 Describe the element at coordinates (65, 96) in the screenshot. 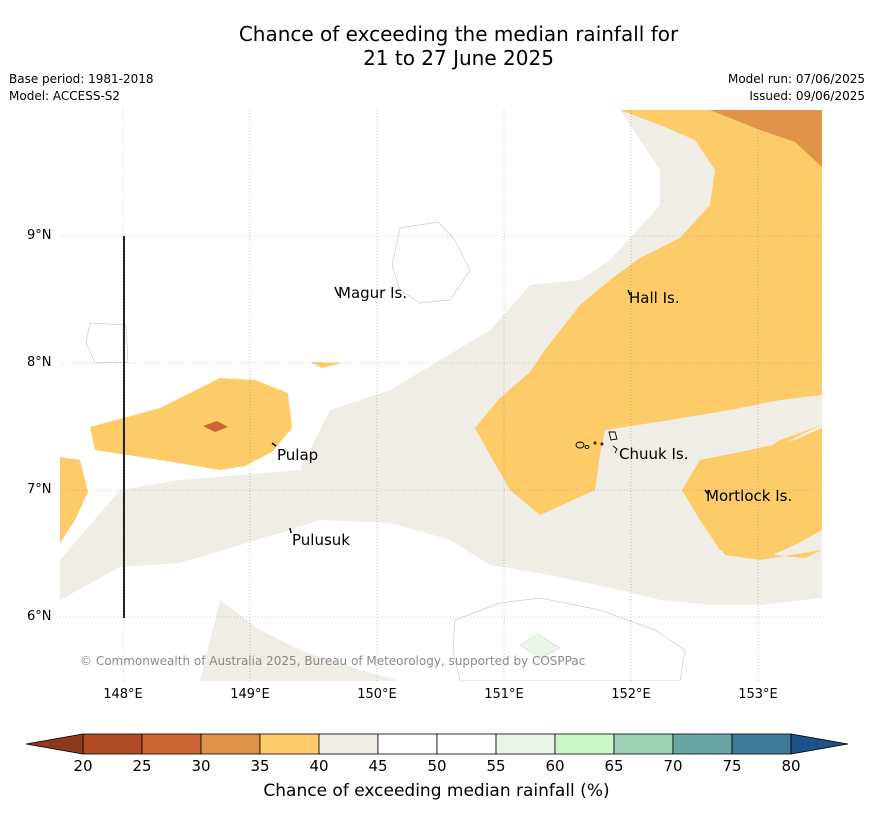

I see `model-name: Model: ACCESS-S2` at that location.